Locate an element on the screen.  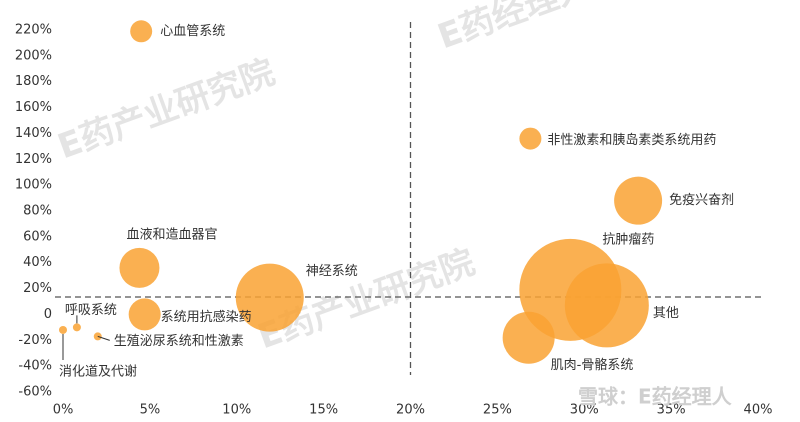
x-tick-label: 15% is located at coordinates (323, 410).